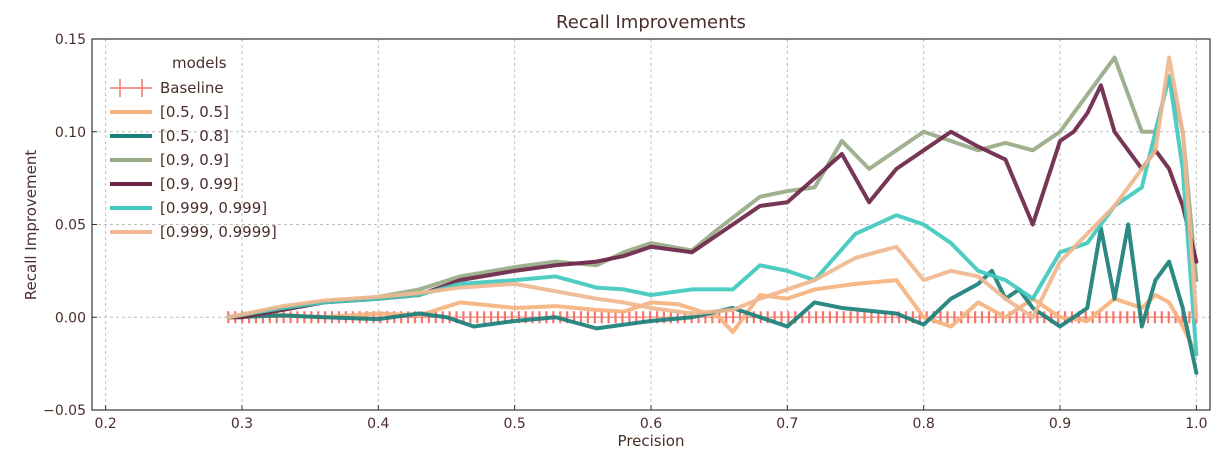 This screenshot has height=470, width=1224. Describe the element at coordinates (1060, 424) in the screenshot. I see `x-tick-label: 0.9` at that location.